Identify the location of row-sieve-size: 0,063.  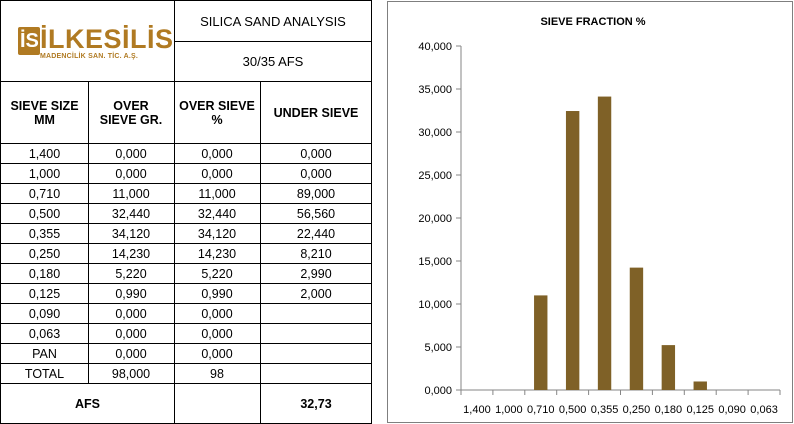
(44, 334).